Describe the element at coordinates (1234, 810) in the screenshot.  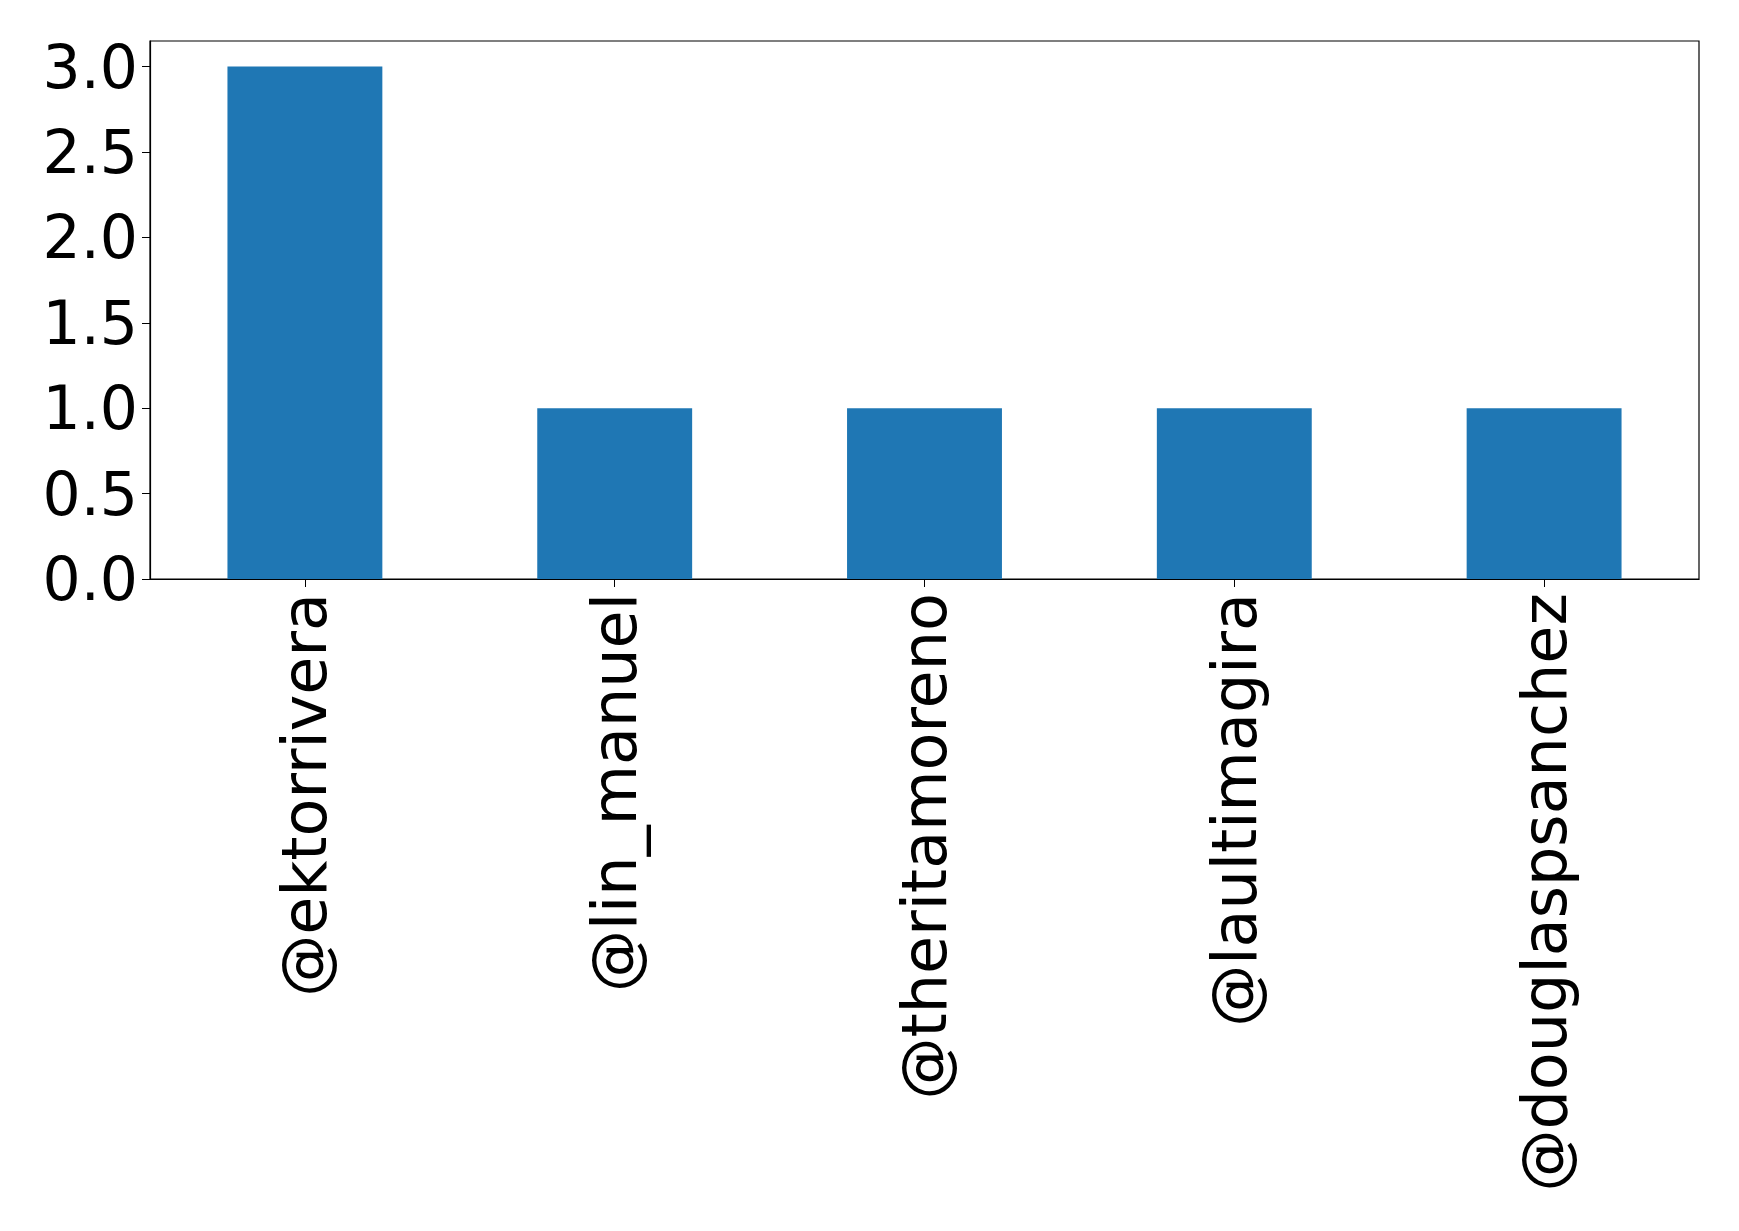
I see `x-tick-label: @laultimagira` at that location.